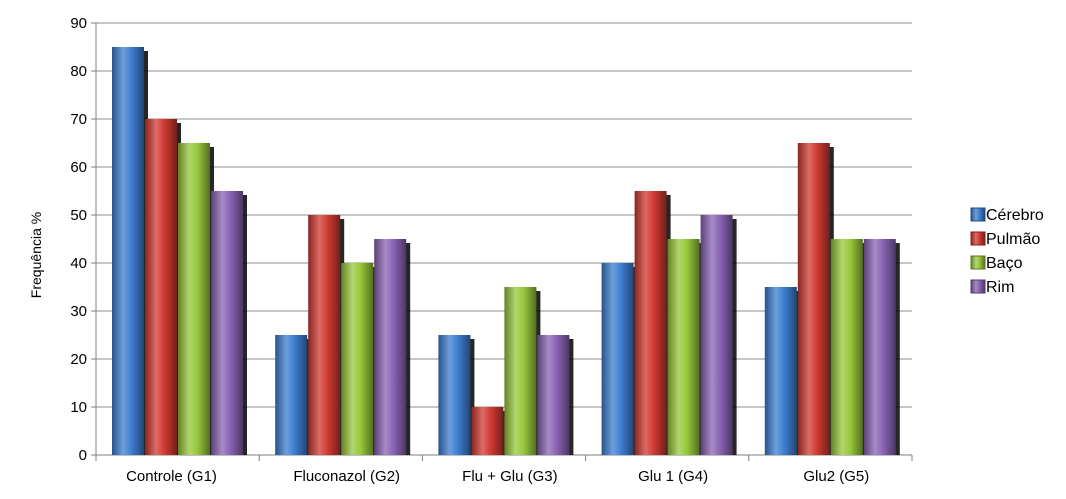  I want to click on y-tick-label: 0, so click(83, 455).